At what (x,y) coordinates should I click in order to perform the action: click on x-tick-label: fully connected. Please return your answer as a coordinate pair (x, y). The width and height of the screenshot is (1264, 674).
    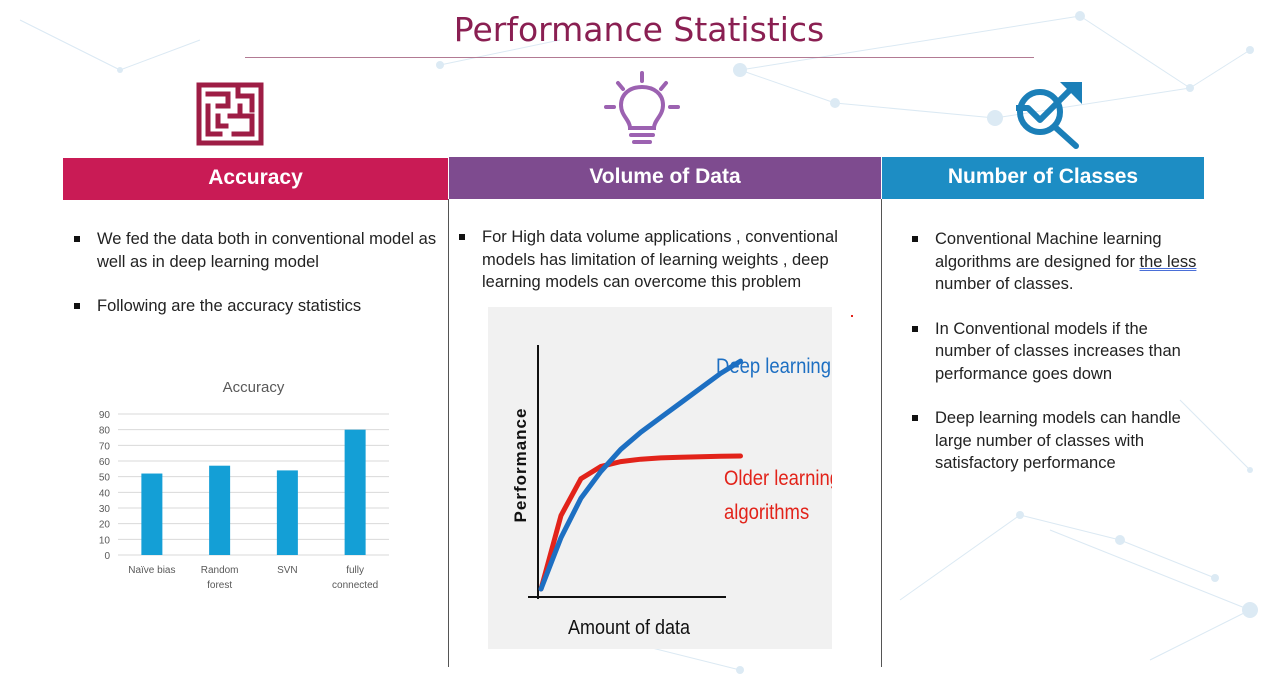
    Looking at the image, I should click on (355, 578).